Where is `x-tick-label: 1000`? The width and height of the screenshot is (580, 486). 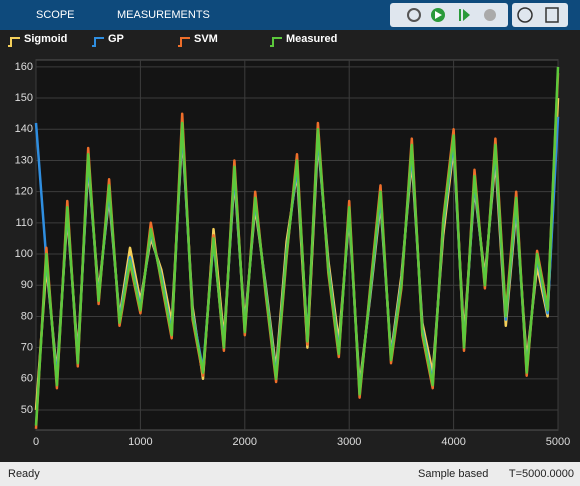
x-tick-label: 1000 is located at coordinates (140, 442).